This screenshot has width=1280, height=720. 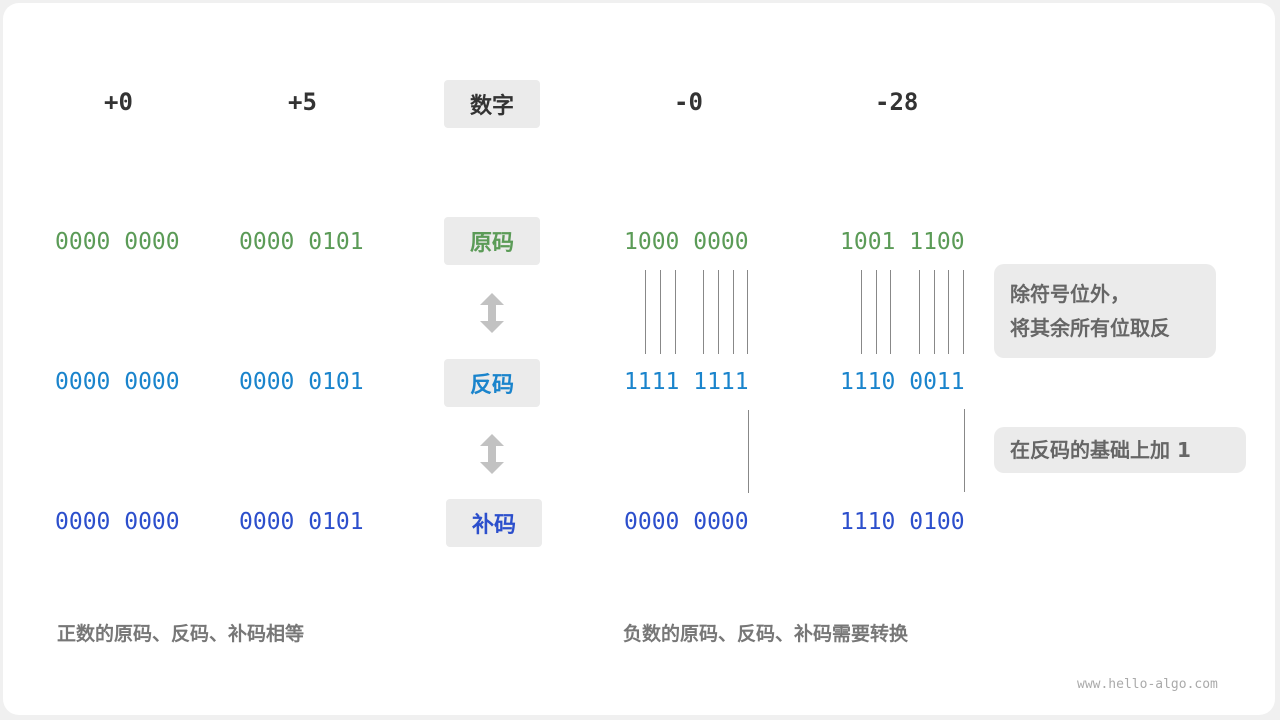 What do you see at coordinates (494, 523) in the screenshot?
I see `label-twos-complement: 补码` at bounding box center [494, 523].